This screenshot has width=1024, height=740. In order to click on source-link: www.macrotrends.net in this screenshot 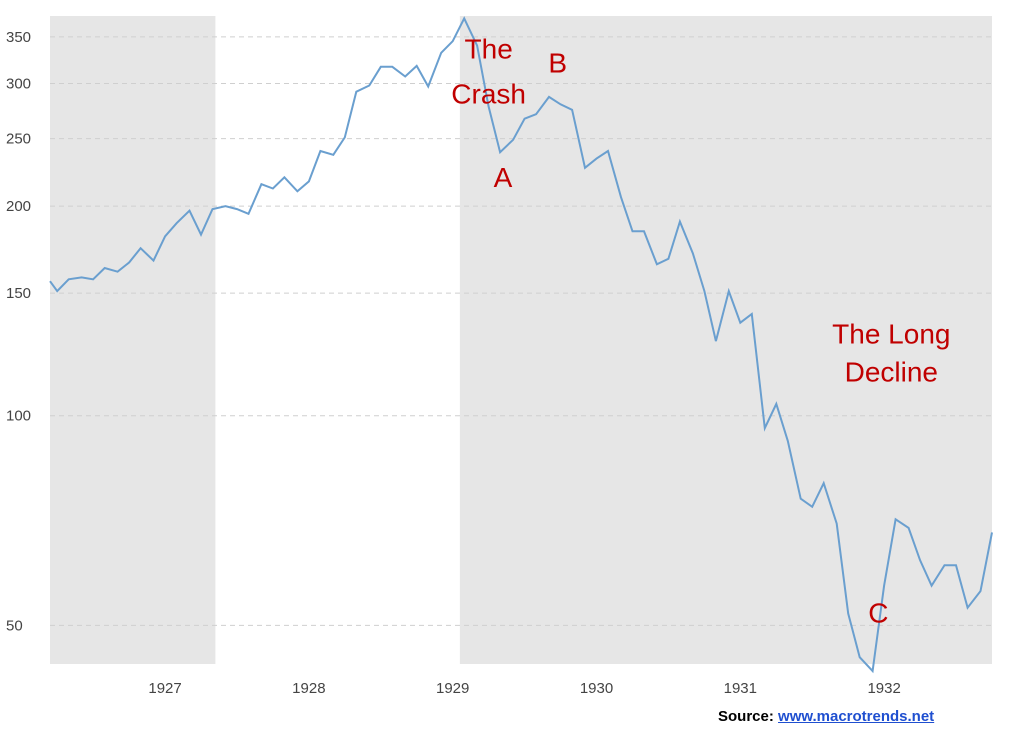, I will do `click(856, 716)`.